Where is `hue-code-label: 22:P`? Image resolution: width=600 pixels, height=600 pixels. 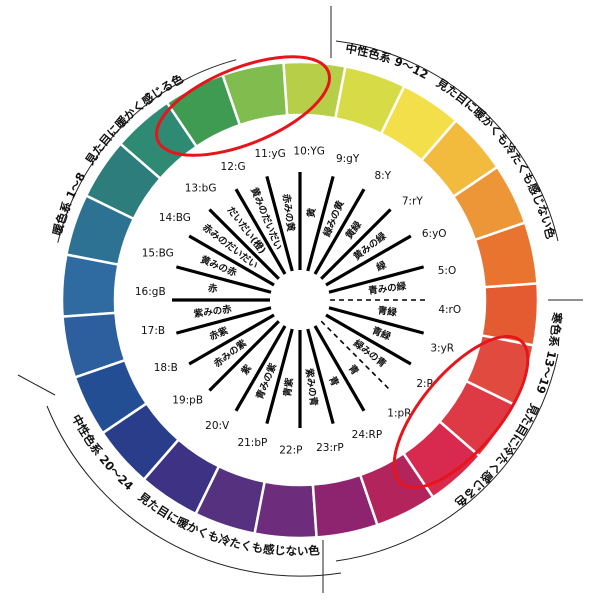
hue-code-label: 22:P is located at coordinates (290, 451).